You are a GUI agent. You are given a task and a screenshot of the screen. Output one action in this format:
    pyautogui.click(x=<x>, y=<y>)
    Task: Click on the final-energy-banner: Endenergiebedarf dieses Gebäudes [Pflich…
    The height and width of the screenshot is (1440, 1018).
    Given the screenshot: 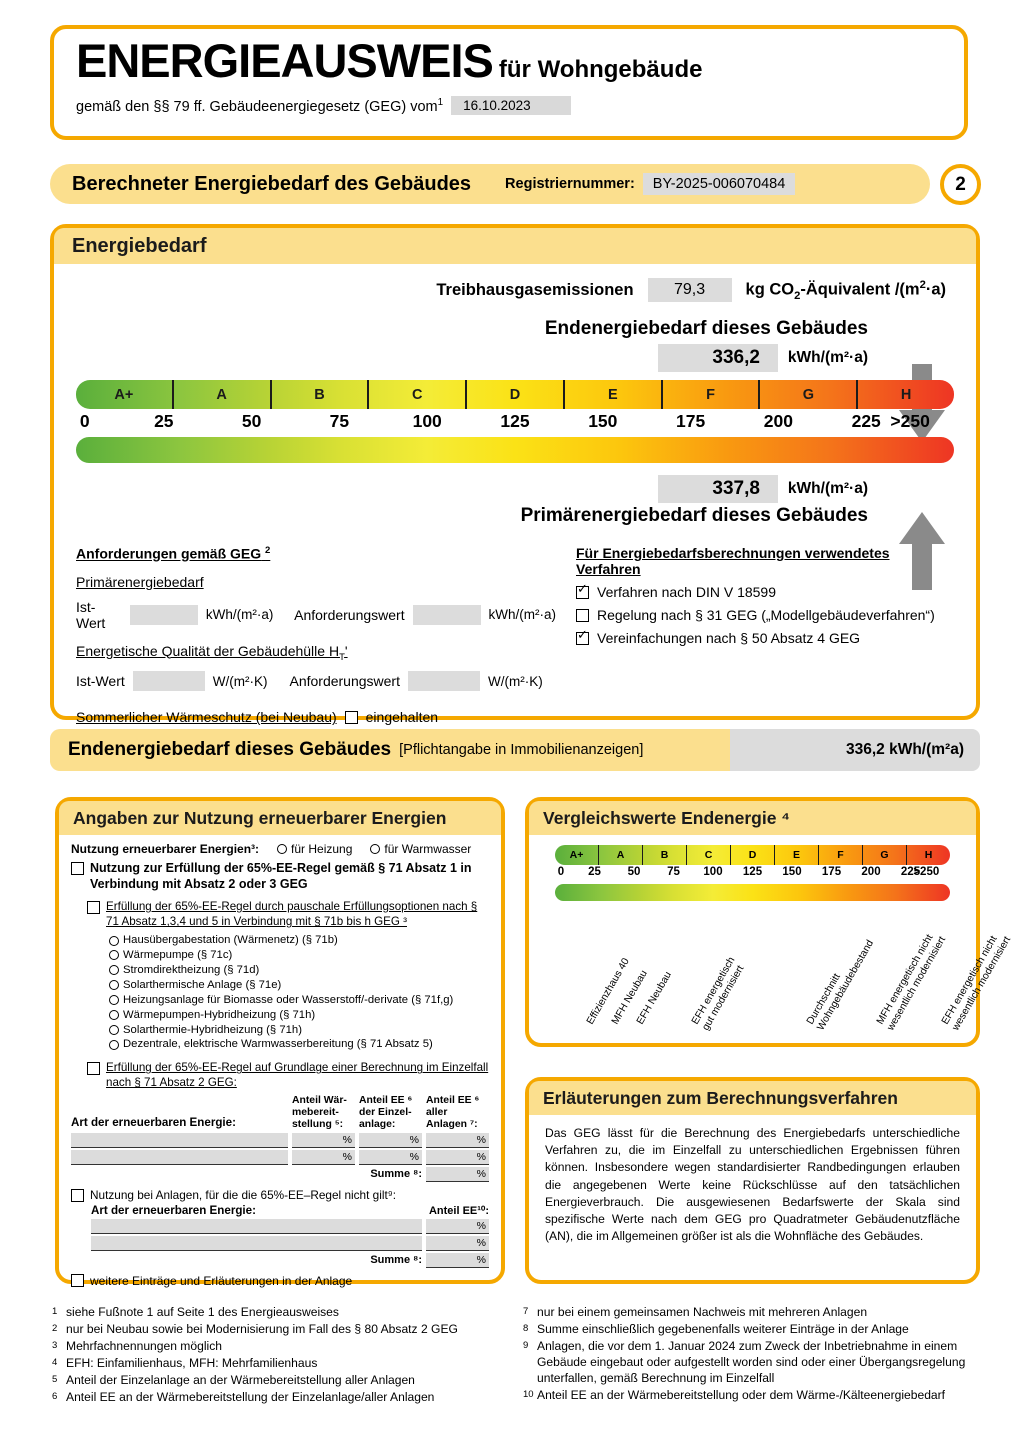 What is the action you would take?
    pyautogui.click(x=515, y=750)
    